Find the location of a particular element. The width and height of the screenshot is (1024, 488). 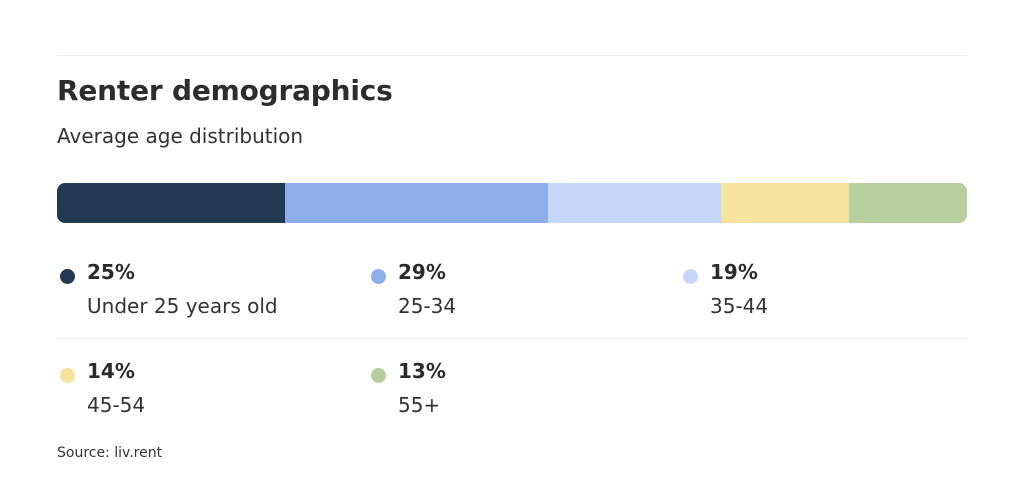

legend-percent: 19% is located at coordinates (734, 272).